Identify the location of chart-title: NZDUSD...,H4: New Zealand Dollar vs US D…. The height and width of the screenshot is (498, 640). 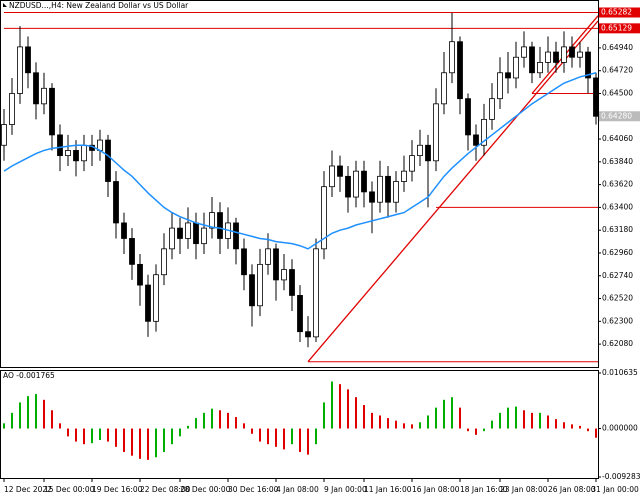
(99, 5).